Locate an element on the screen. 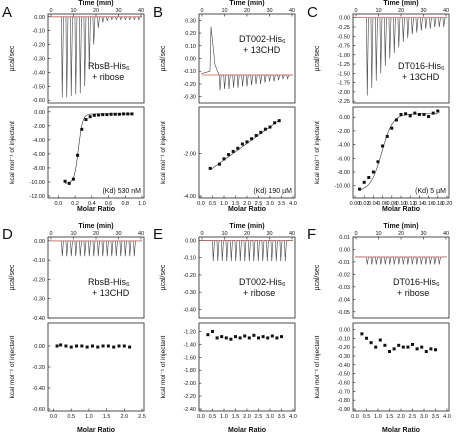  sample-label: DT016-His₆ is located at coordinates (416, 282).